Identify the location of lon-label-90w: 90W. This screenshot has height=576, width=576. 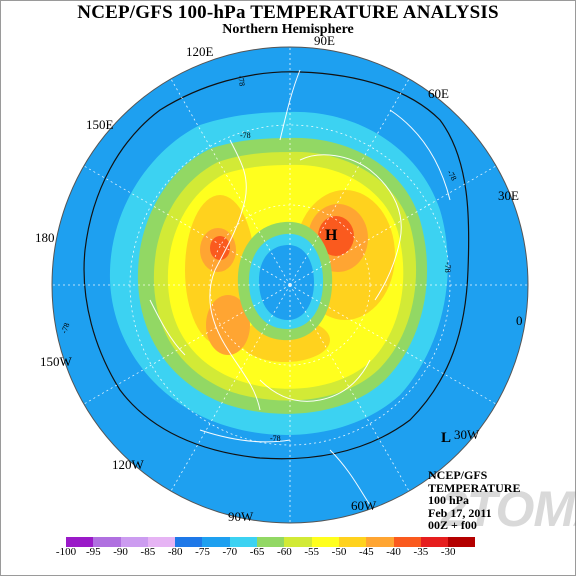
(241, 516).